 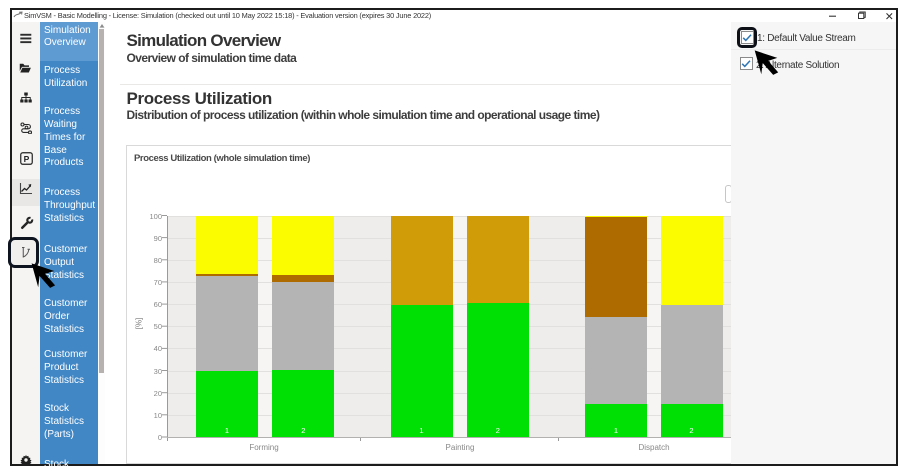 I want to click on svg-text: P, so click(x=26, y=159).